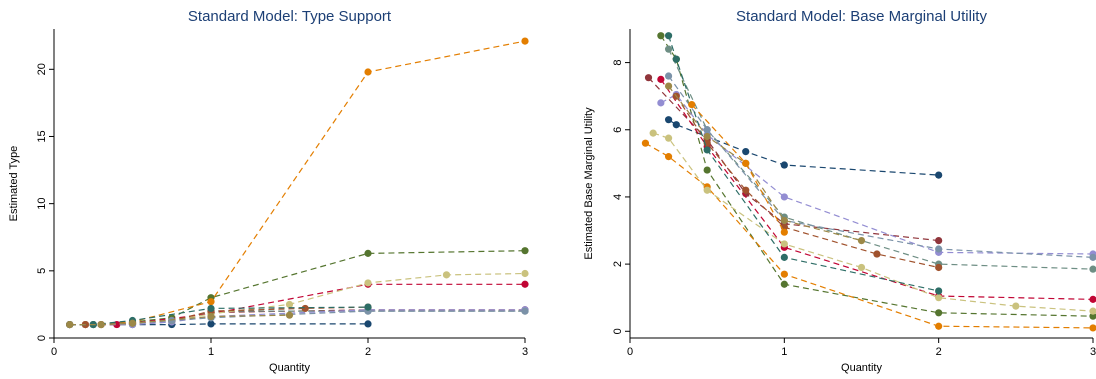 Image resolution: width=1096 pixels, height=379 pixels. Describe the element at coordinates (290, 16) in the screenshot. I see `chart-title: Standard Model: Type Support` at that location.